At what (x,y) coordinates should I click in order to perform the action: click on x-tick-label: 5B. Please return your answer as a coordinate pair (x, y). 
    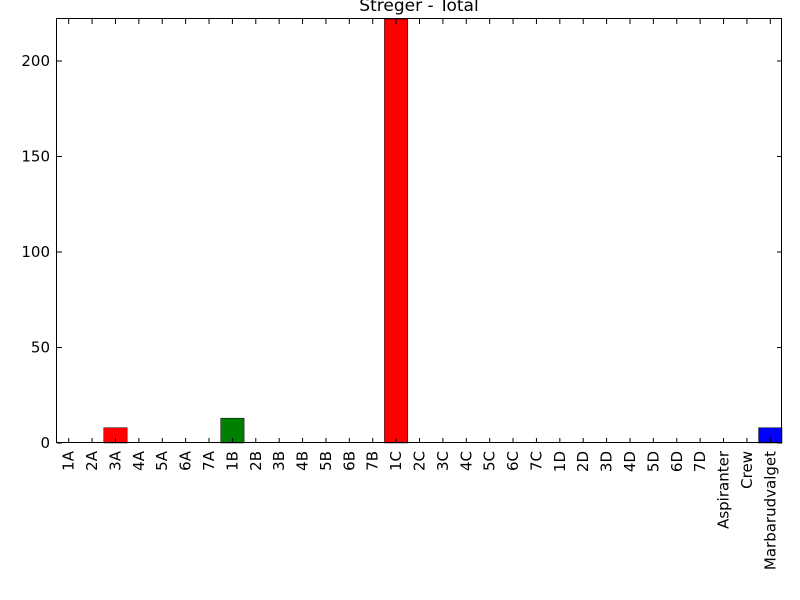
    Looking at the image, I should click on (326, 461).